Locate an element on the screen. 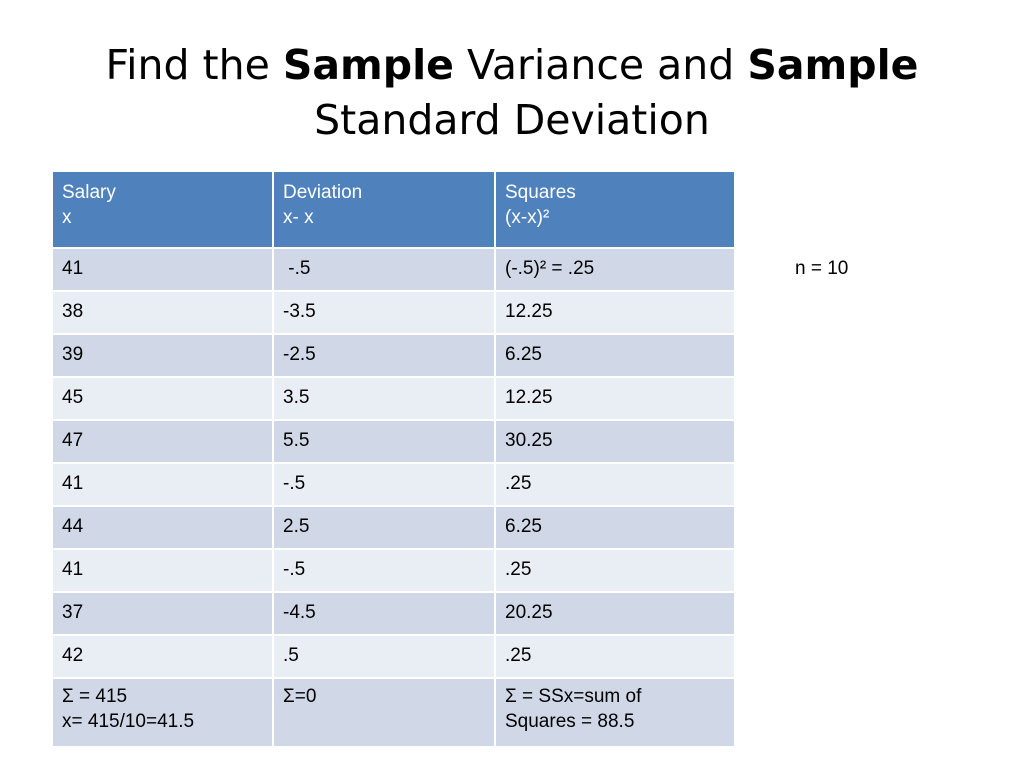 This screenshot has height=768, width=1024. cell-salary-sum: Σ = 415 x= 415/10=41.5 is located at coordinates (162, 712).